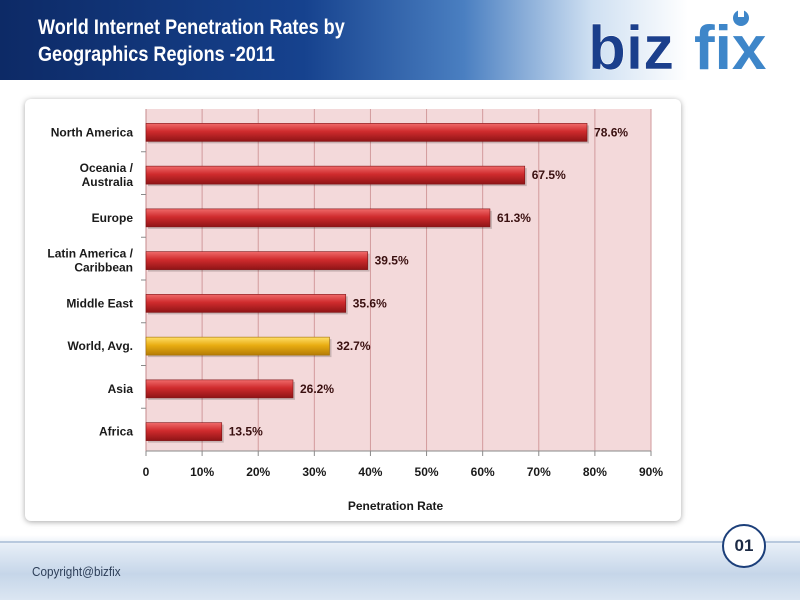  Describe the element at coordinates (427, 472) in the screenshot. I see `x-tick-label: 50%` at that location.